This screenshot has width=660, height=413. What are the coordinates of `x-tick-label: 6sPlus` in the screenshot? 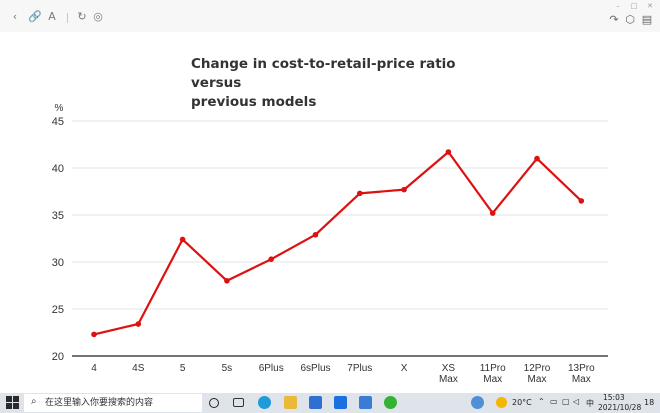 It's located at (315, 368).